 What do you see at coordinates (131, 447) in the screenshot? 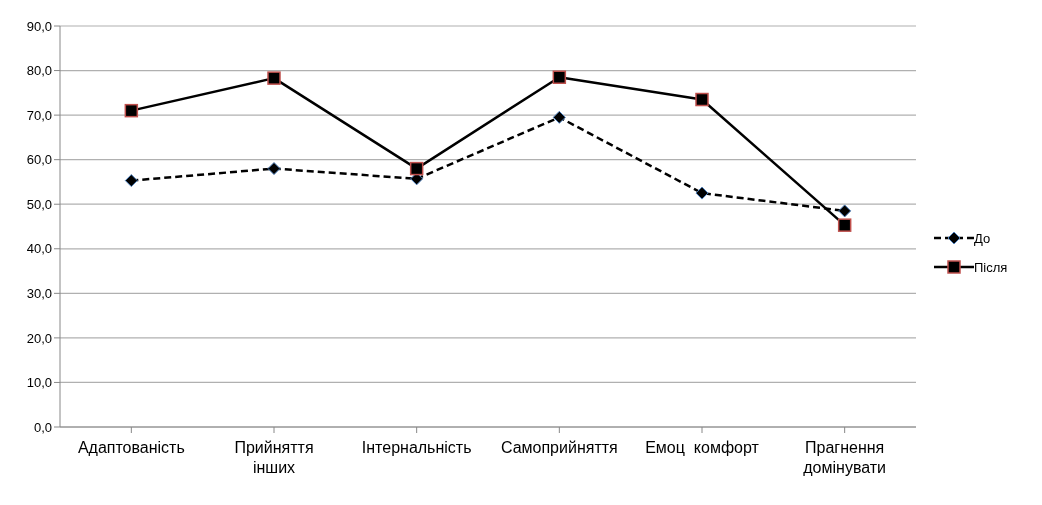
I see `x-tick-label: Адаптованість` at bounding box center [131, 447].